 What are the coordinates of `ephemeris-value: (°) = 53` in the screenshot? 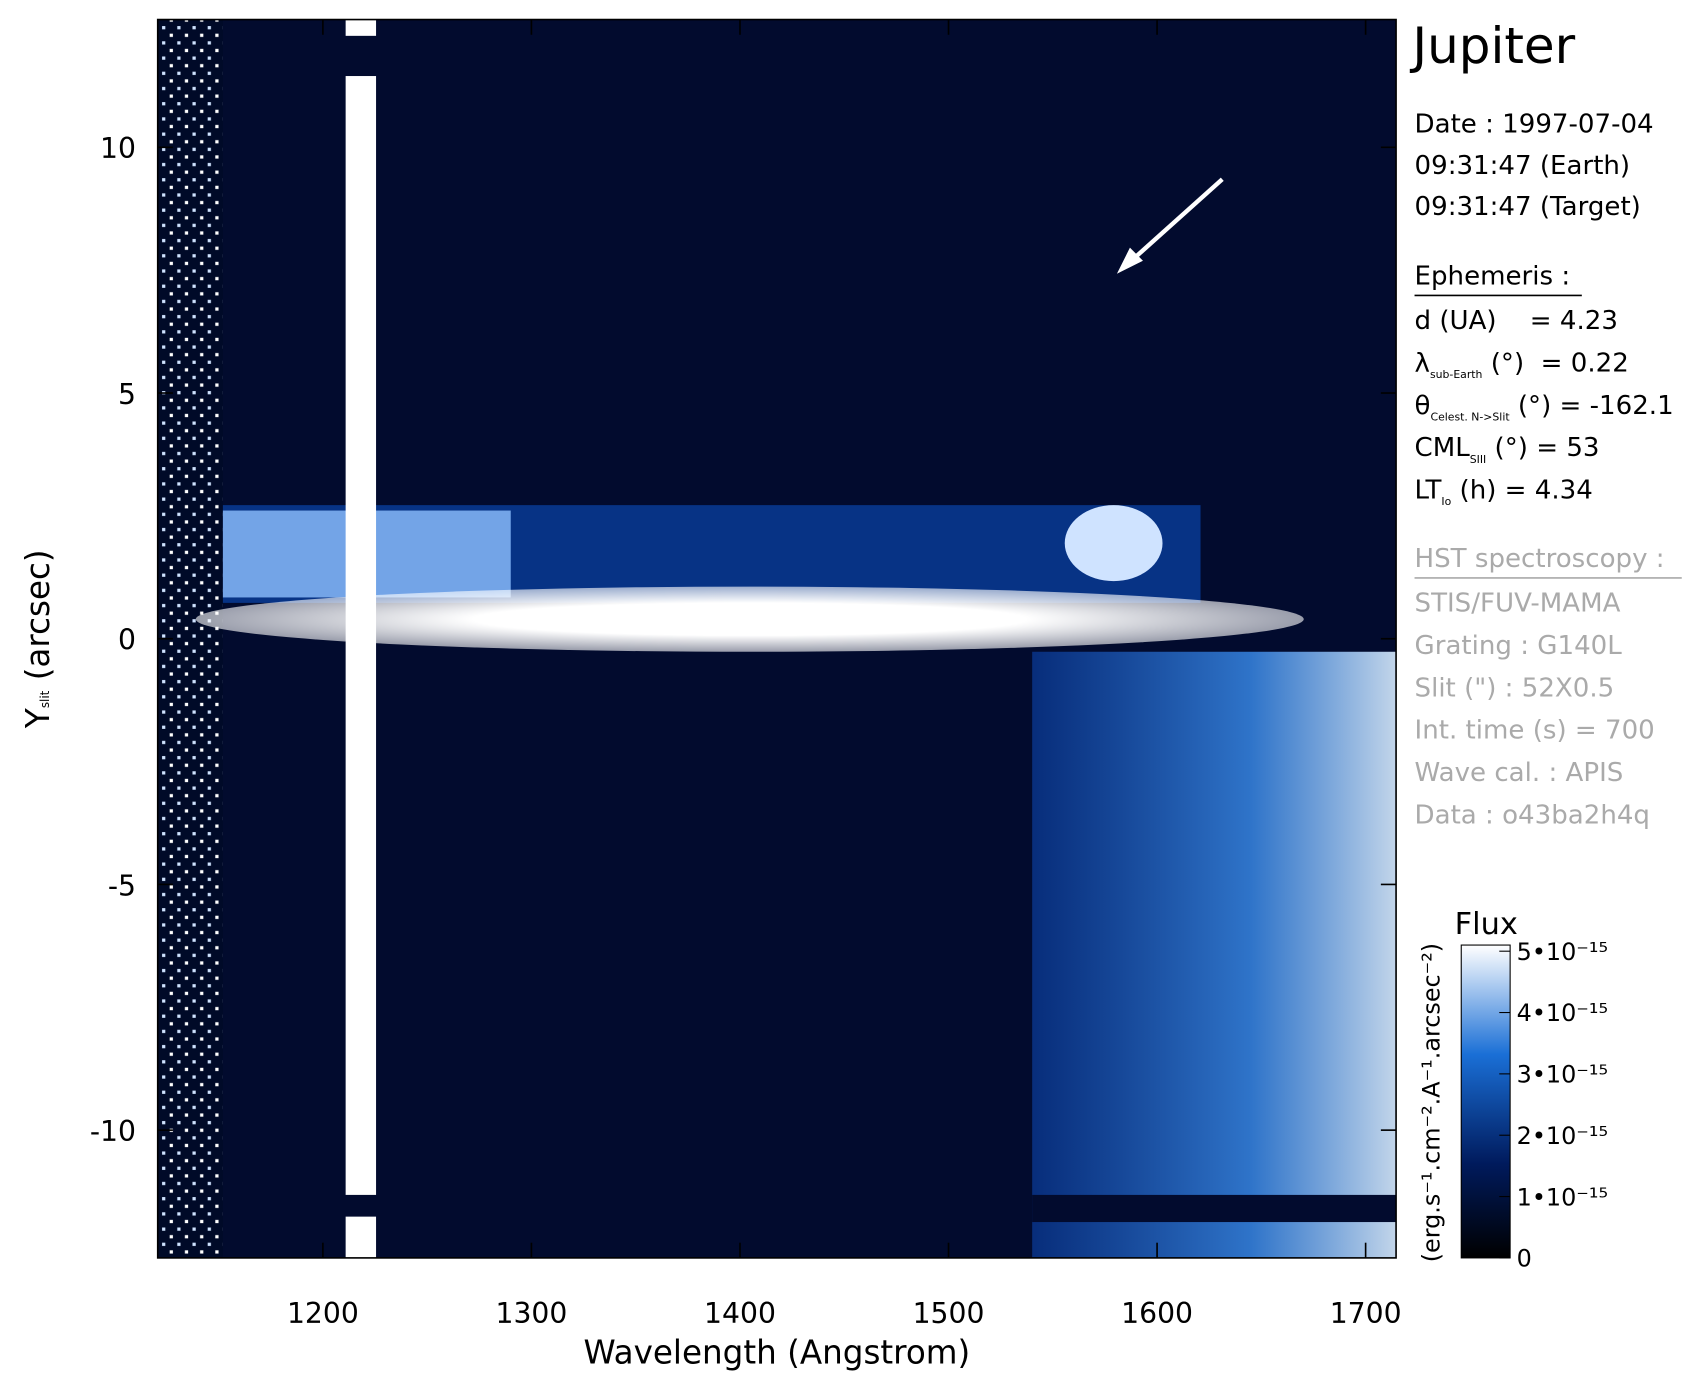 It's located at (1542, 448).